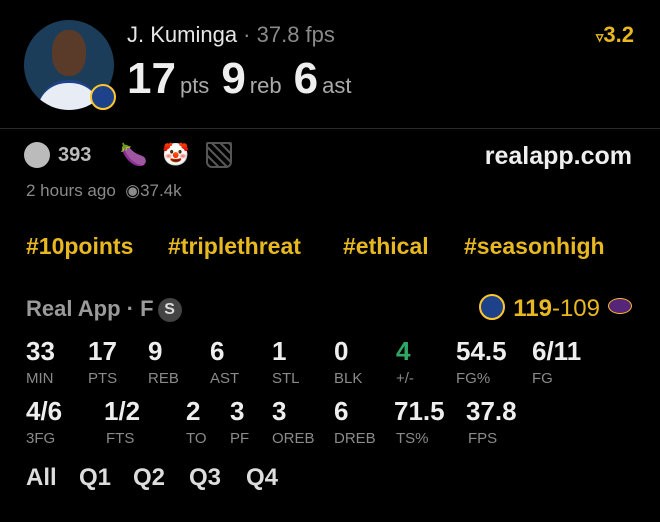  I want to click on tab-q2: Q2, so click(149, 477).